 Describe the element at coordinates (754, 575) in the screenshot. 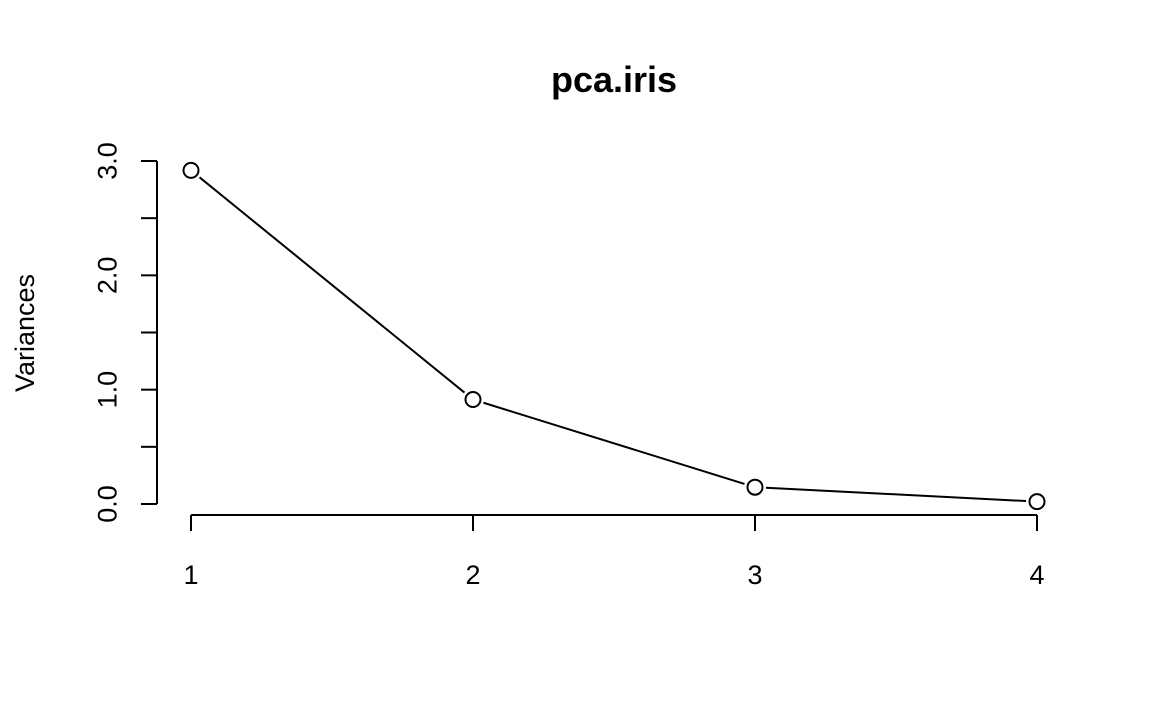

I see `x-tick-label: 3` at that location.